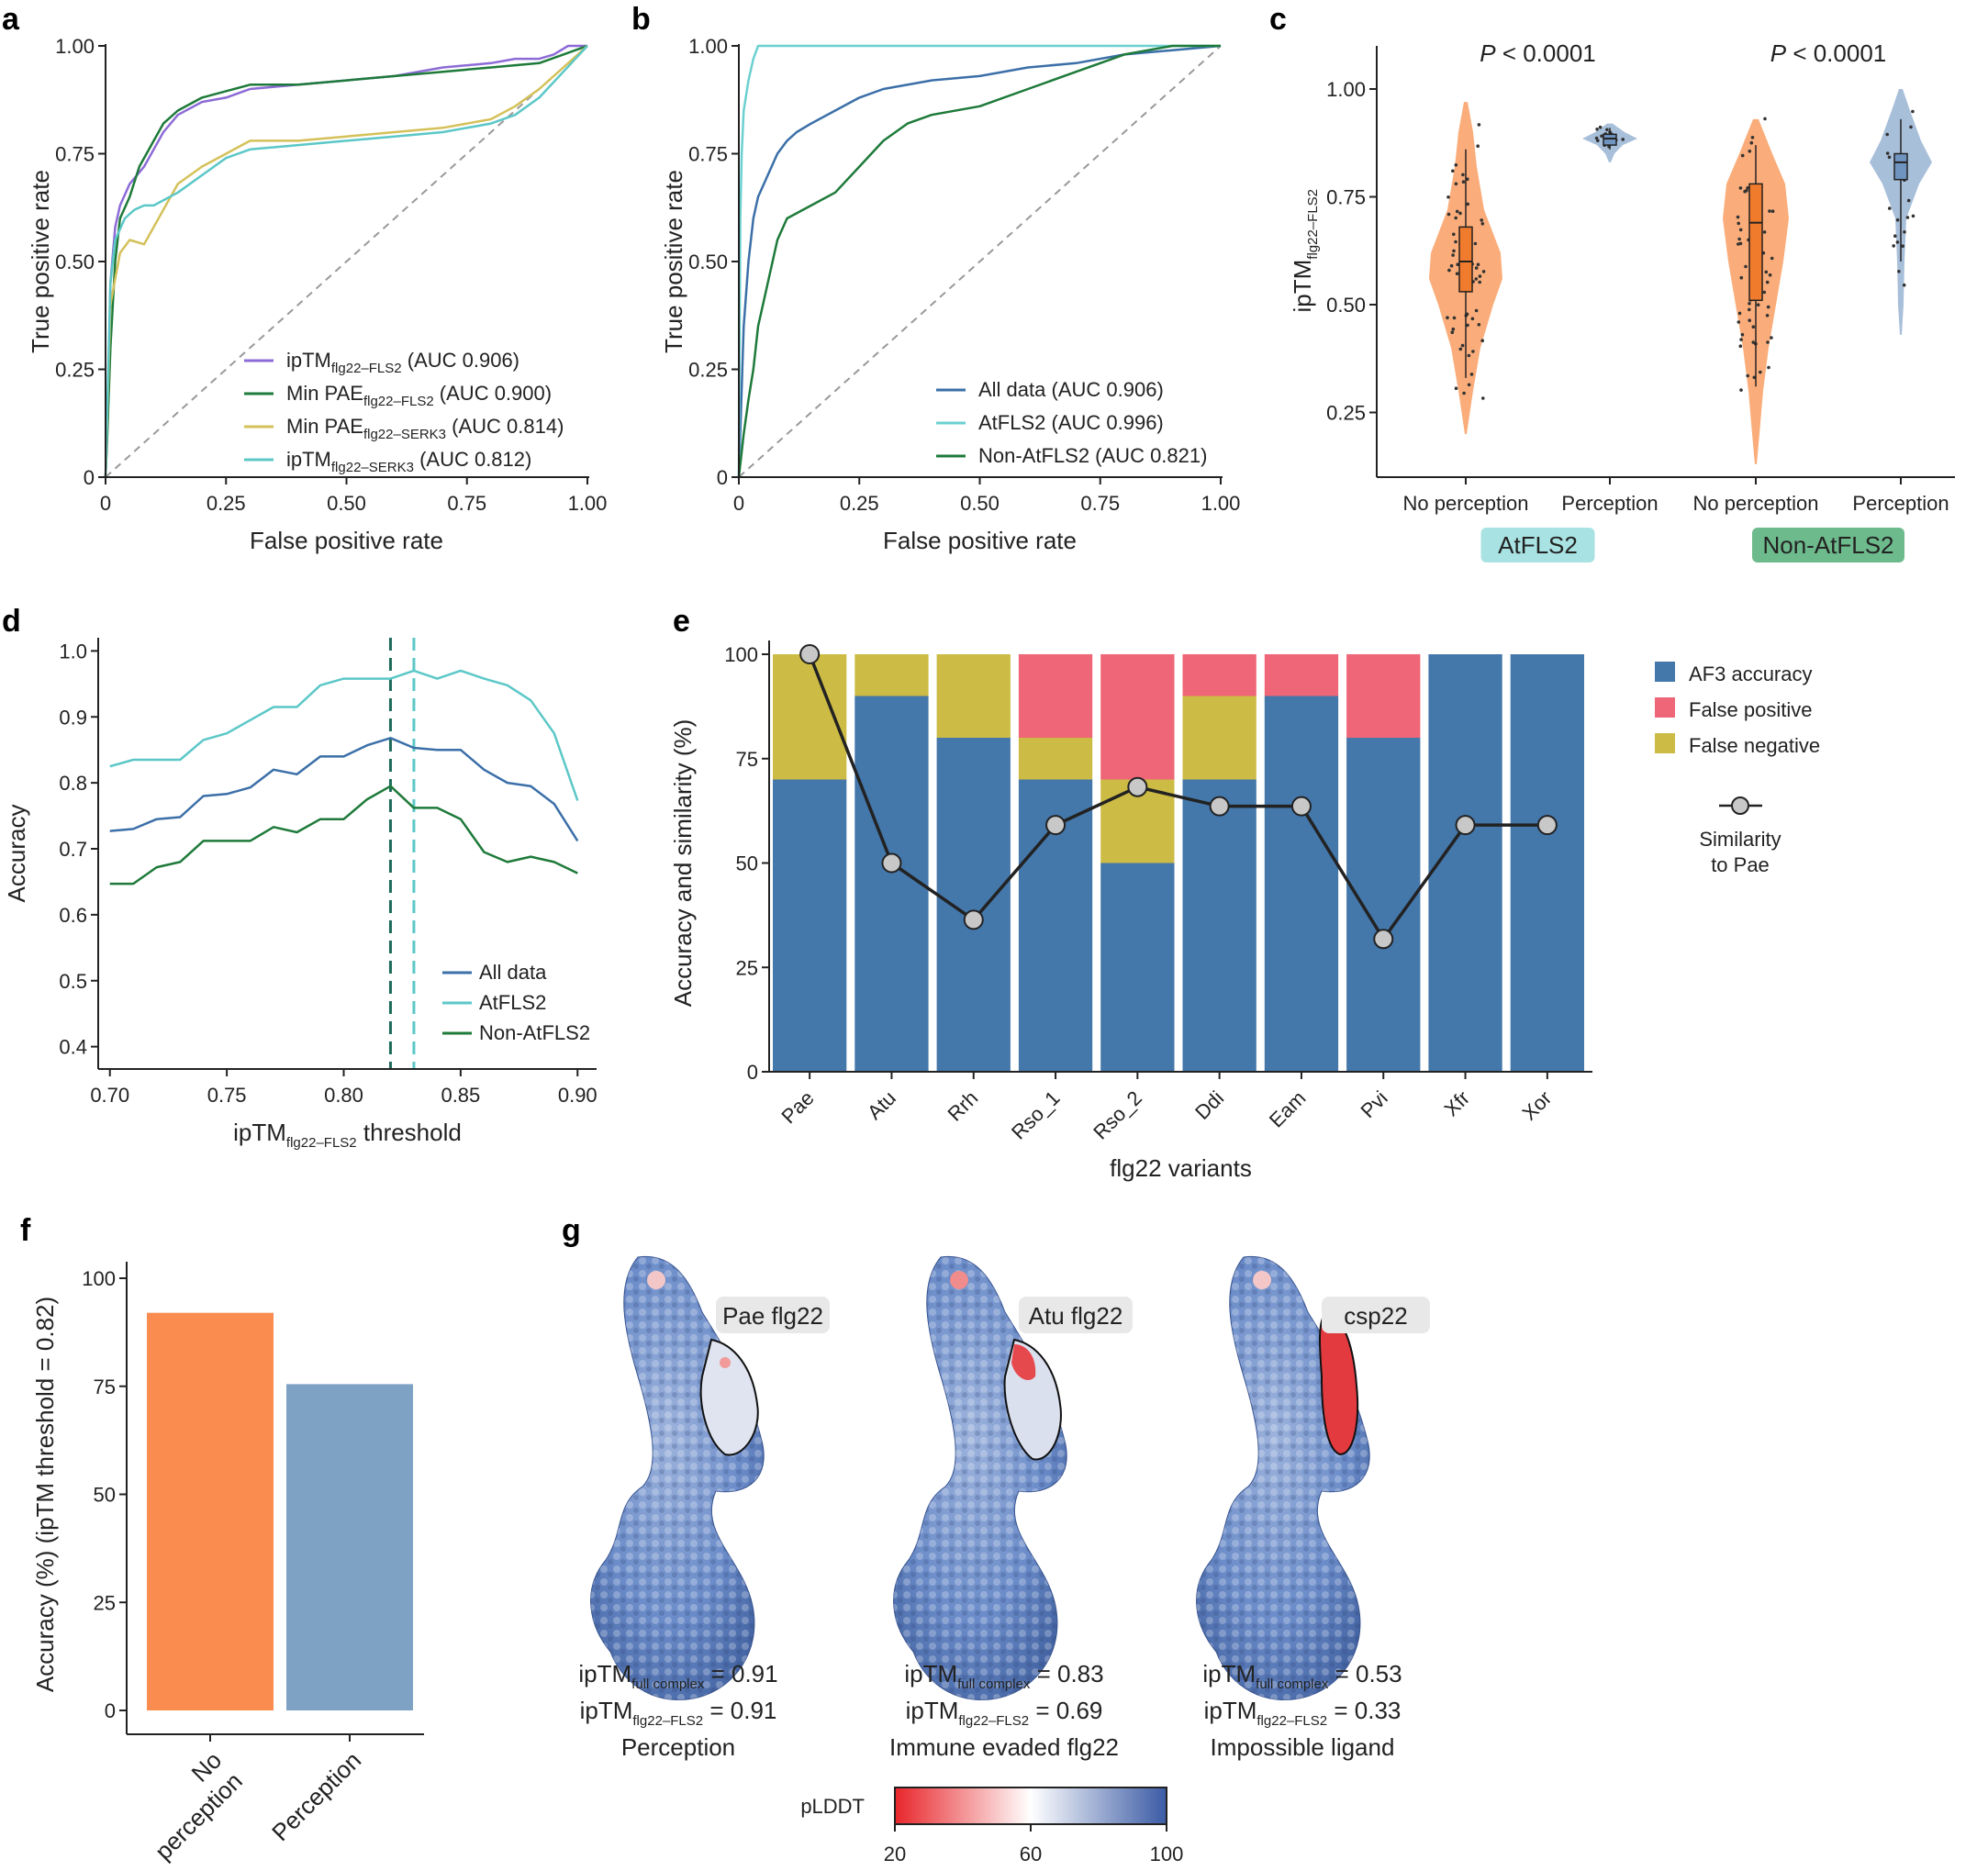  I want to click on roc-line-non-atfls2, so click(979, 261).